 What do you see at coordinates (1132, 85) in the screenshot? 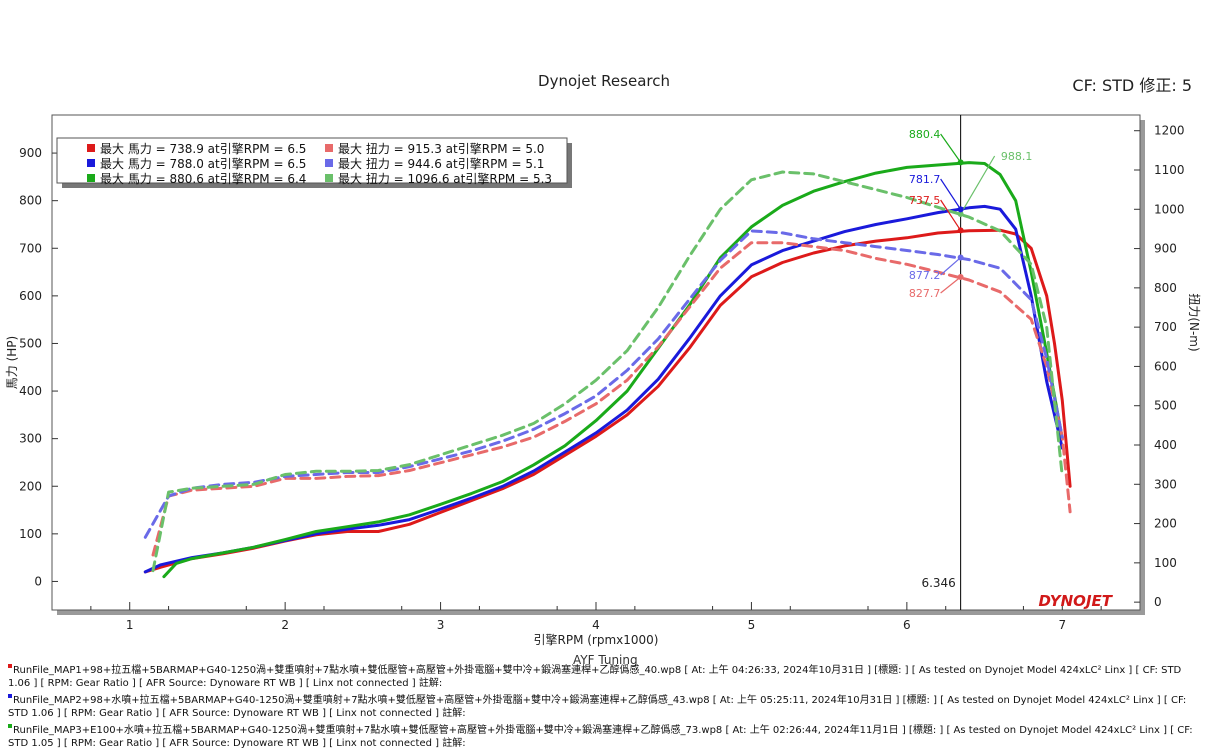
I see `cf-label: CF: STD 修正: 5` at bounding box center [1132, 85].